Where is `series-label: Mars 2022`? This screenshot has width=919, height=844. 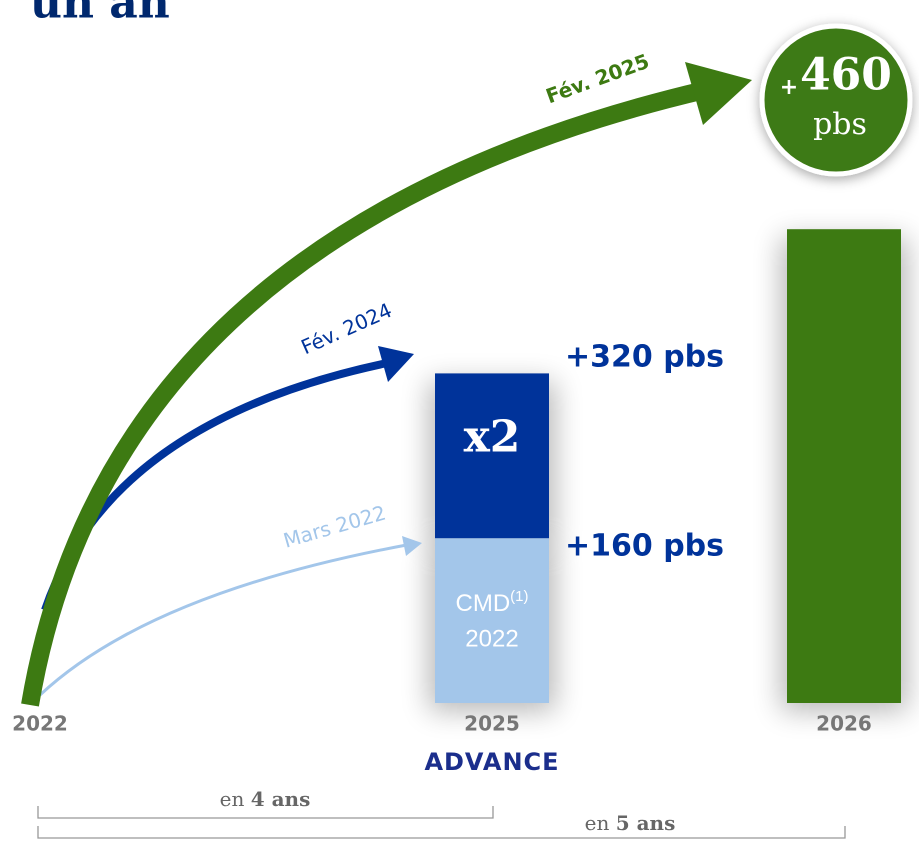
series-label: Mars 2022 is located at coordinates (335, 526).